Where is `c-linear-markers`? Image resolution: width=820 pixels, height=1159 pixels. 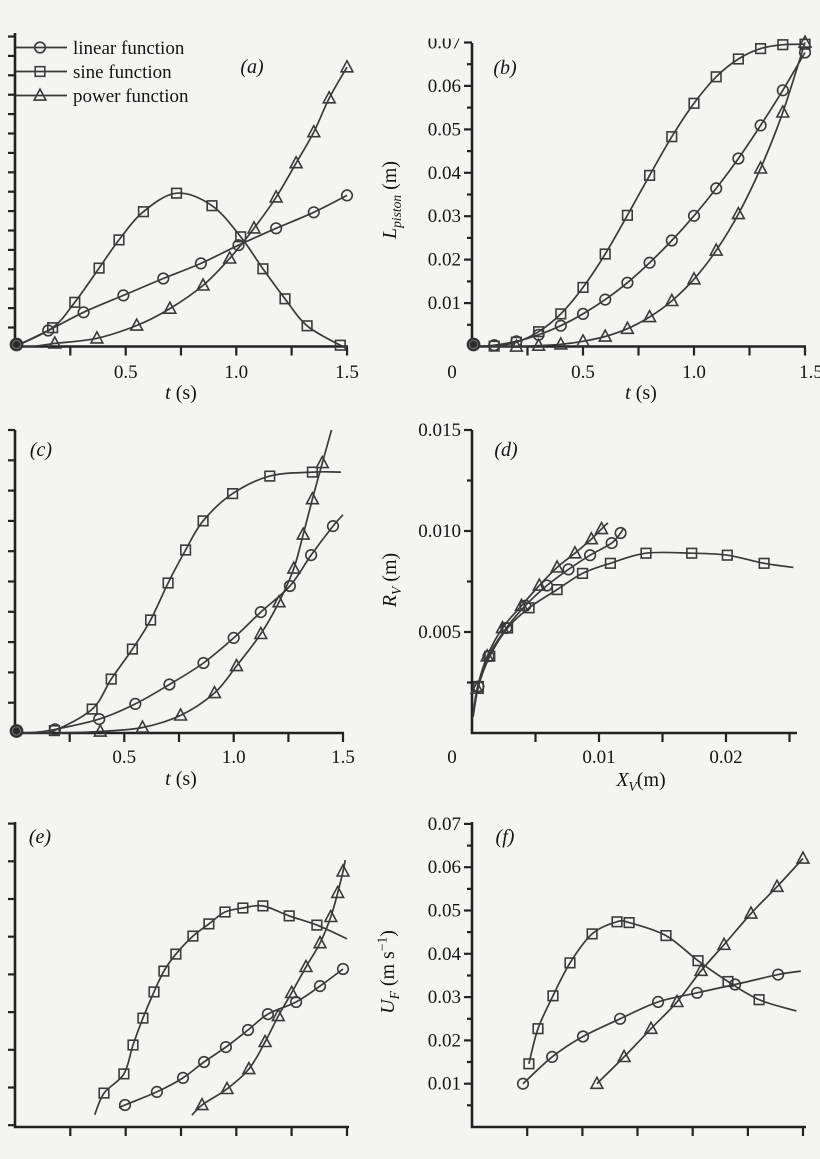
c-linear-markers is located at coordinates (194, 627).